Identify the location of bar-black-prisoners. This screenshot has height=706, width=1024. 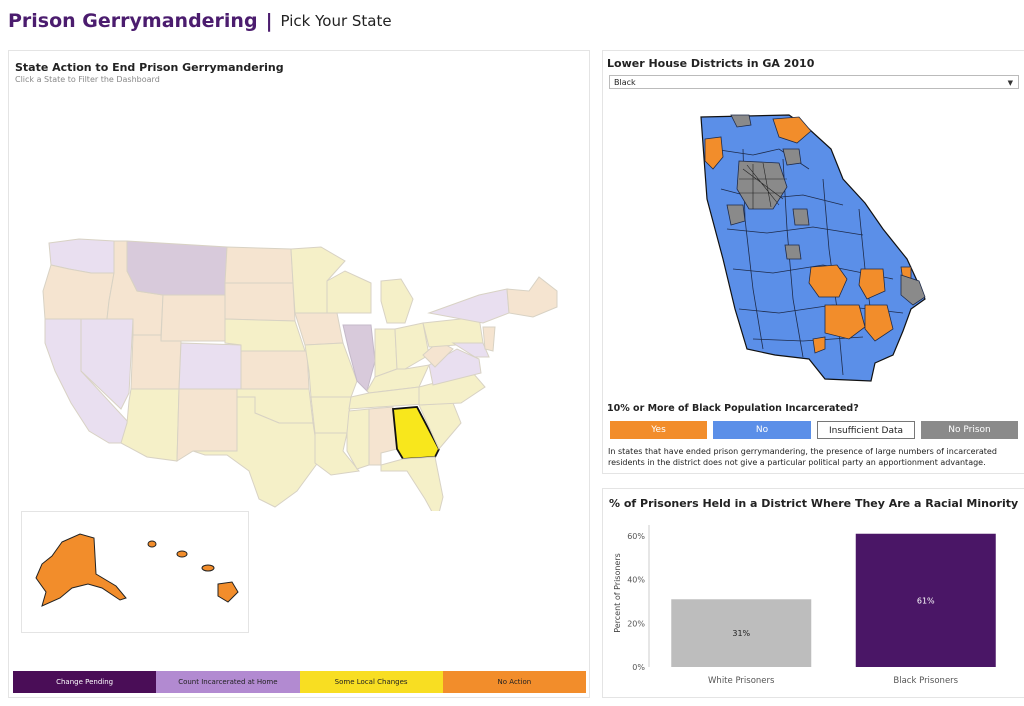
(925, 600).